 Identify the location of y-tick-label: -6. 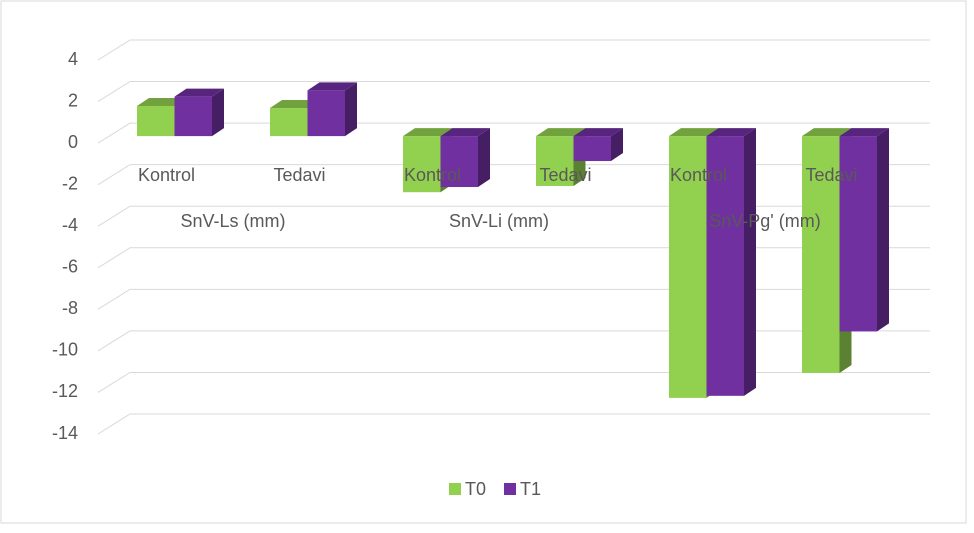
(70, 267).